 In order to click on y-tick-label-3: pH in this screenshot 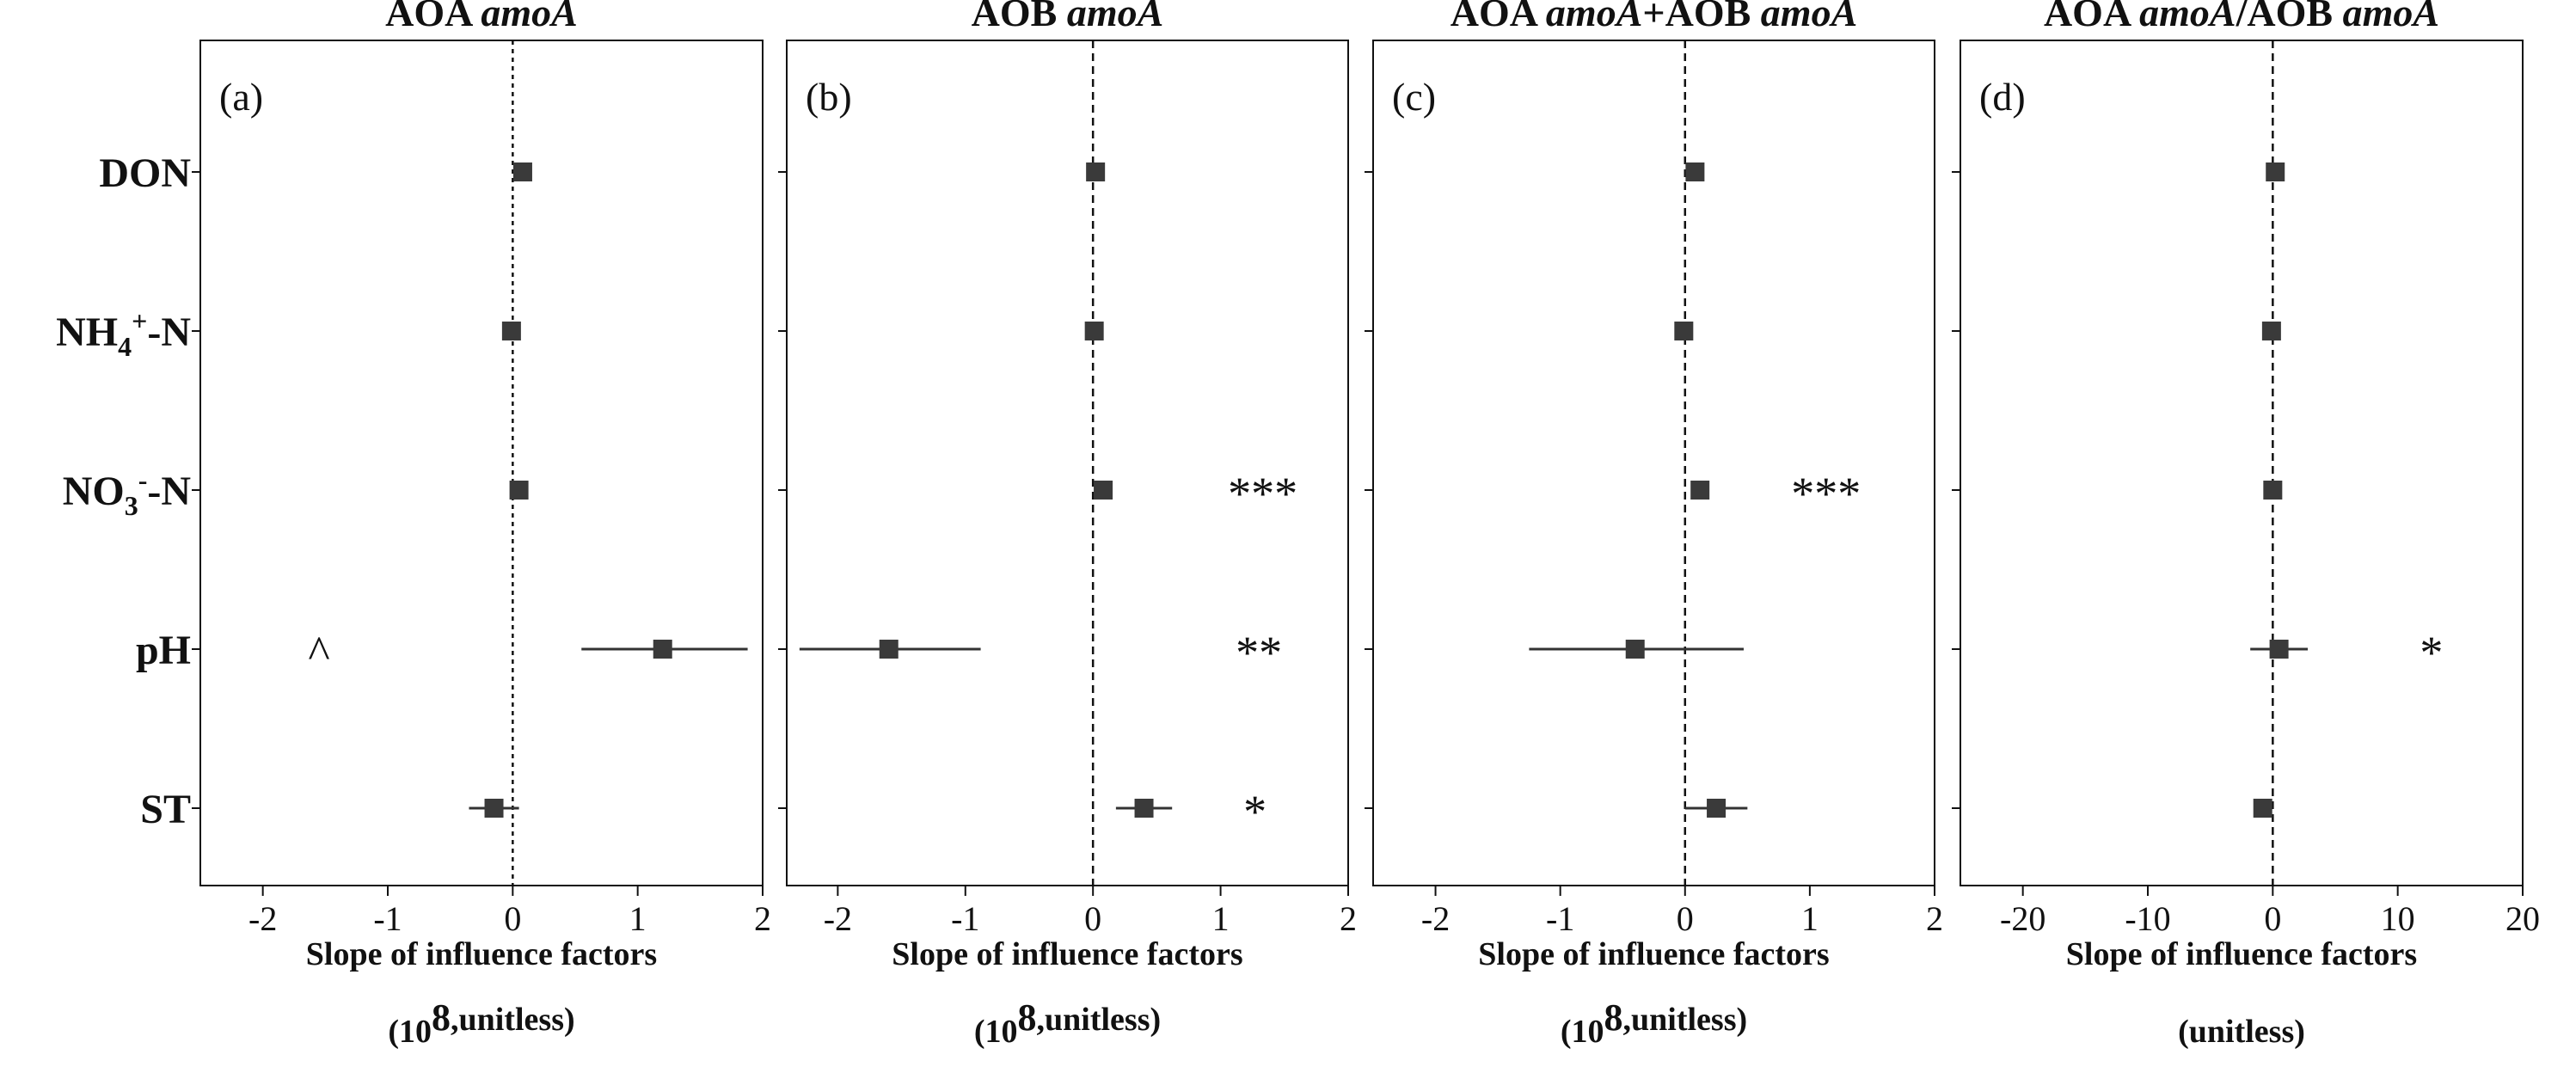, I will do `click(163, 650)`.